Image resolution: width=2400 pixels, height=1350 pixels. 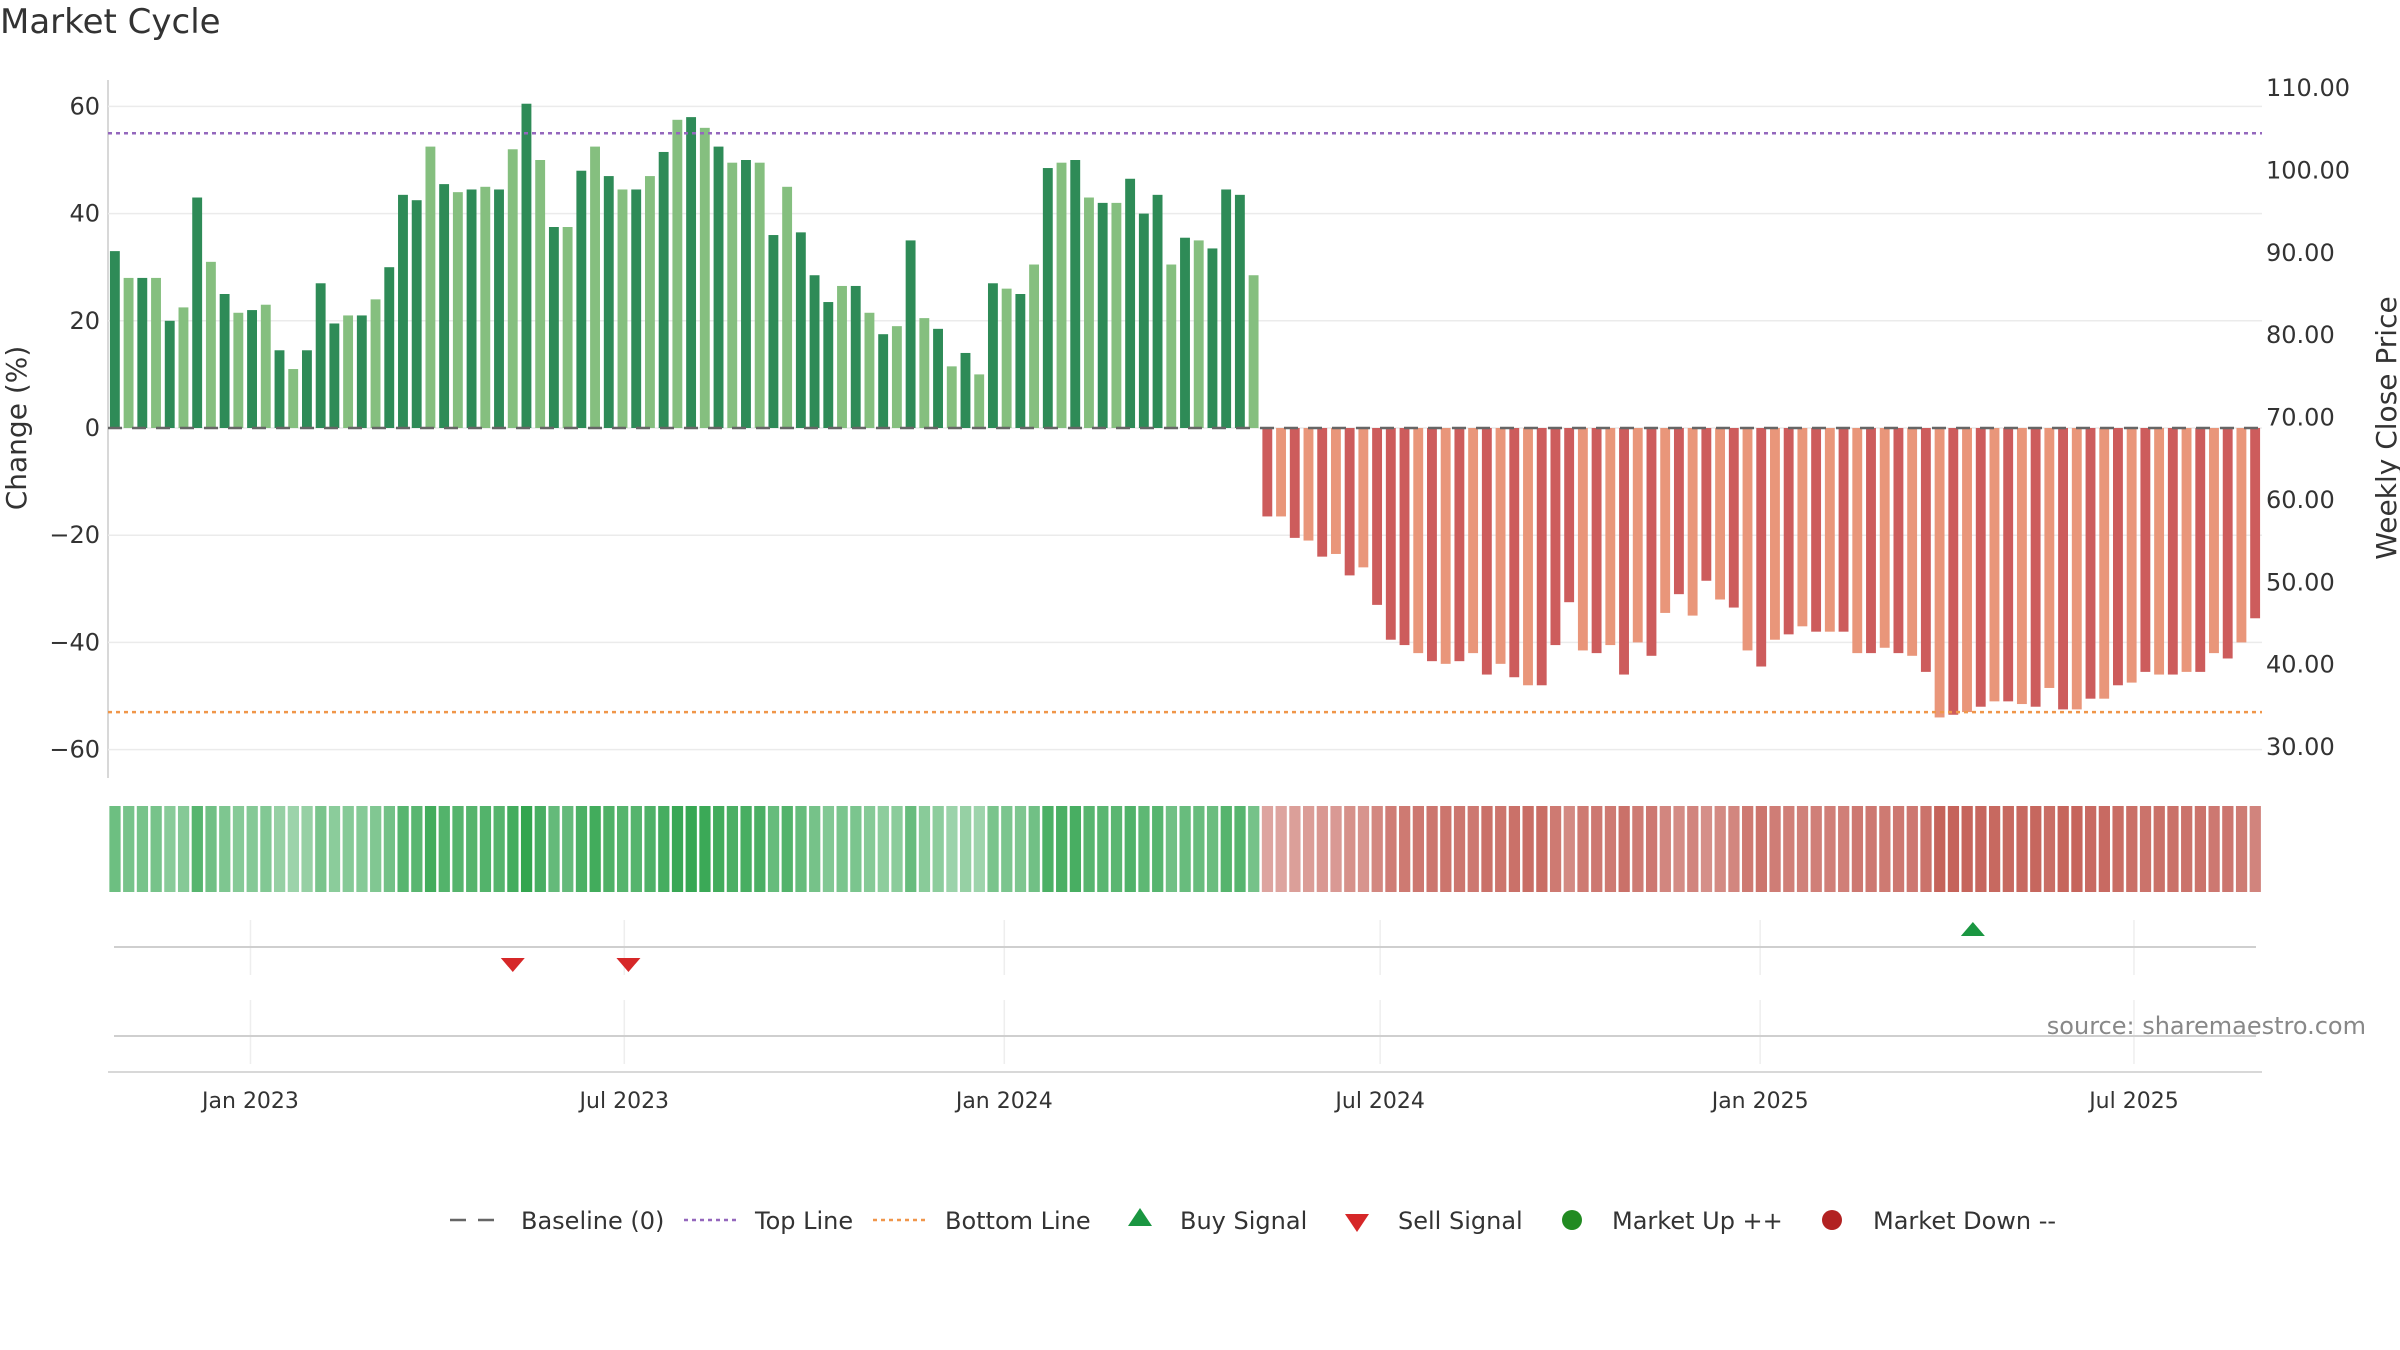 What do you see at coordinates (249, 1101) in the screenshot?
I see `x-tick-label: Jan 2023` at bounding box center [249, 1101].